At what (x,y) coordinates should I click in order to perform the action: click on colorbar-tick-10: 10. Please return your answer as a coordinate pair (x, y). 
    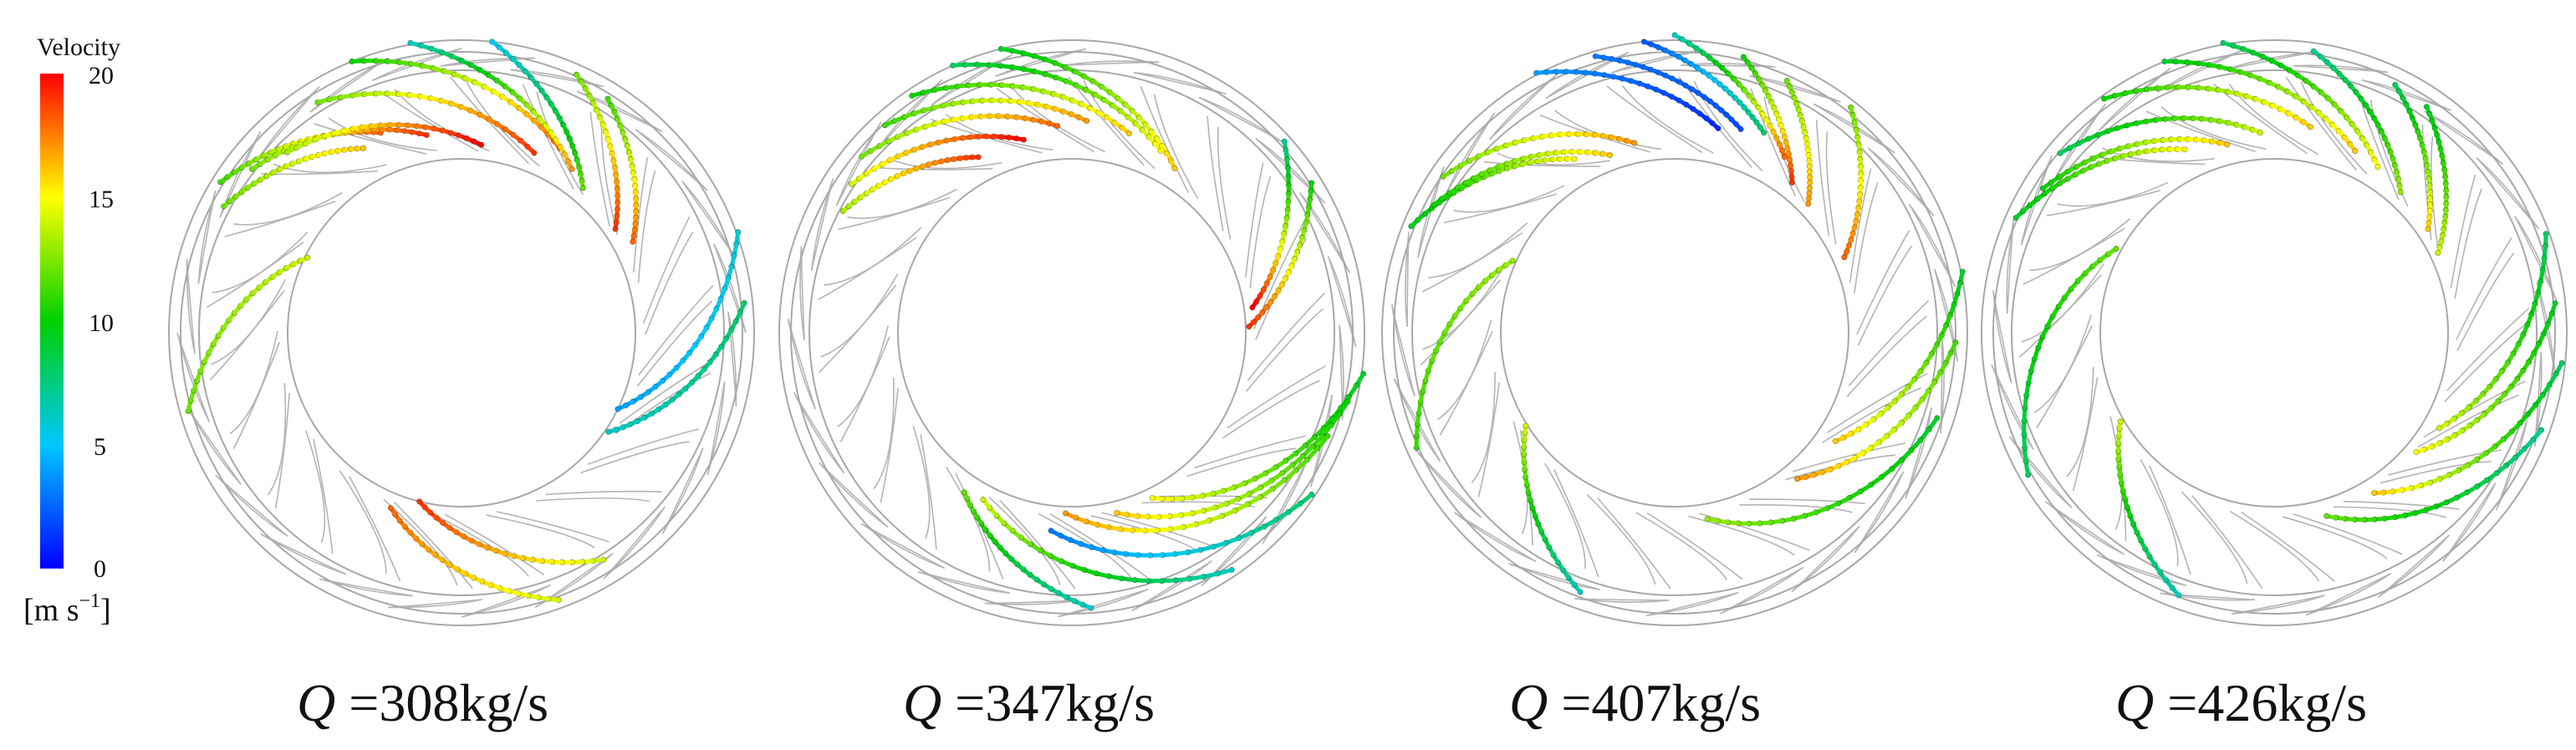
    Looking at the image, I should click on (102, 323).